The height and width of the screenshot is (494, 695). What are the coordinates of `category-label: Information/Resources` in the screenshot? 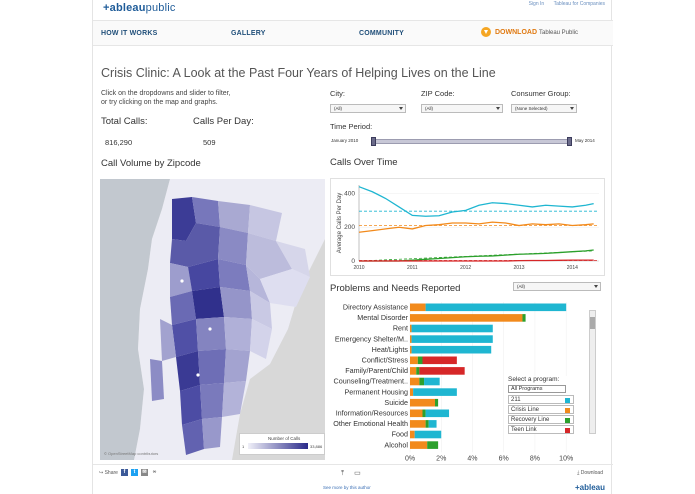 It's located at (372, 413).